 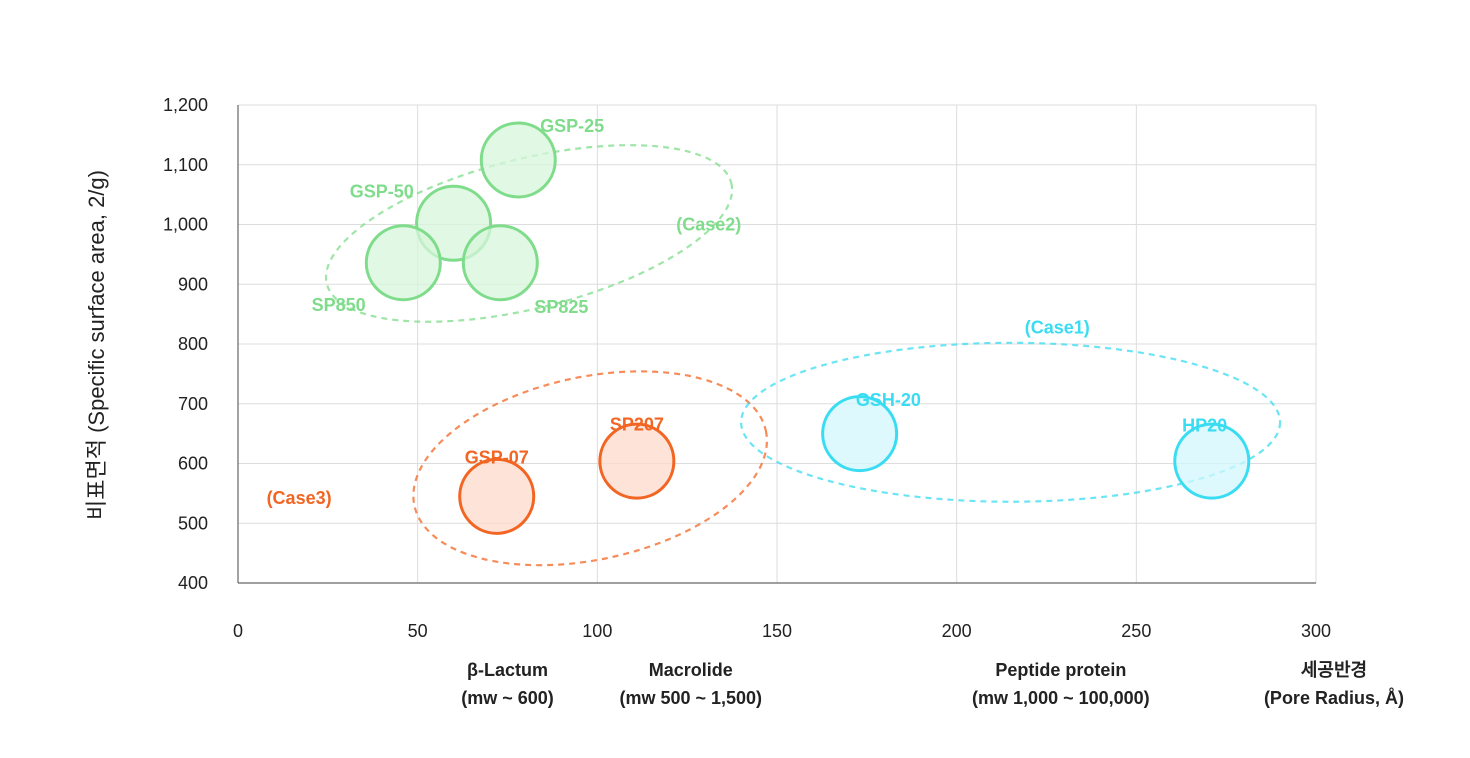 I want to click on y-tick-label: 900, so click(x=193, y=284).